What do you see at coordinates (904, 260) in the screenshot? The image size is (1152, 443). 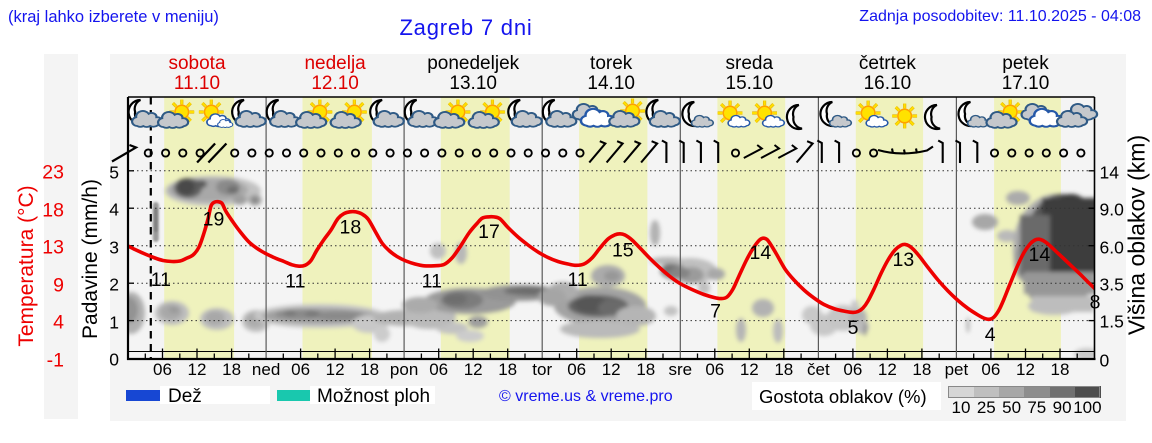 I see `svg-text: 13` at bounding box center [904, 260].